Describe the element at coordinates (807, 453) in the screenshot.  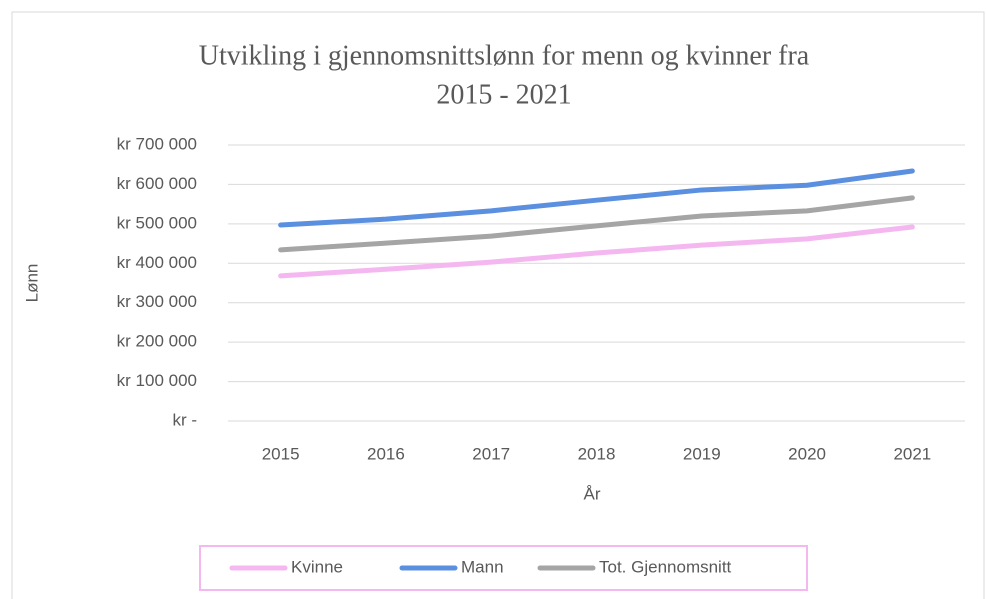
I see `x-tick-label: 2020` at that location.